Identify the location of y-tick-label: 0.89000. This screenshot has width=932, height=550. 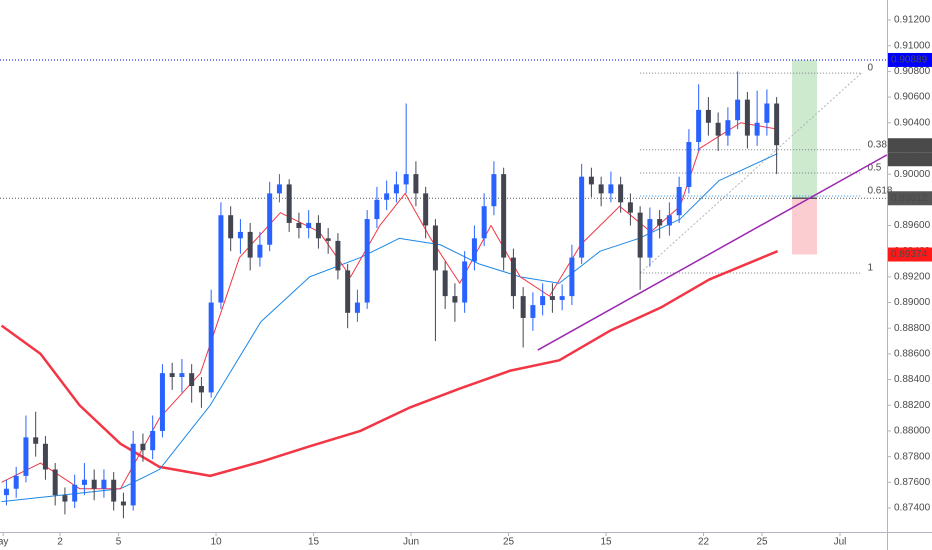
(912, 302).